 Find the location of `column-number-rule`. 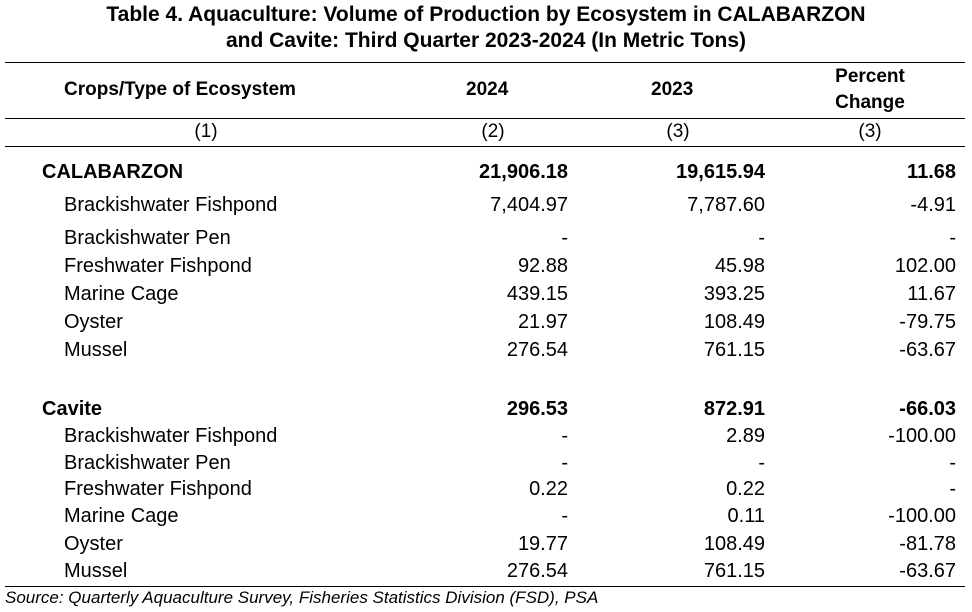

column-number-rule is located at coordinates (485, 146).